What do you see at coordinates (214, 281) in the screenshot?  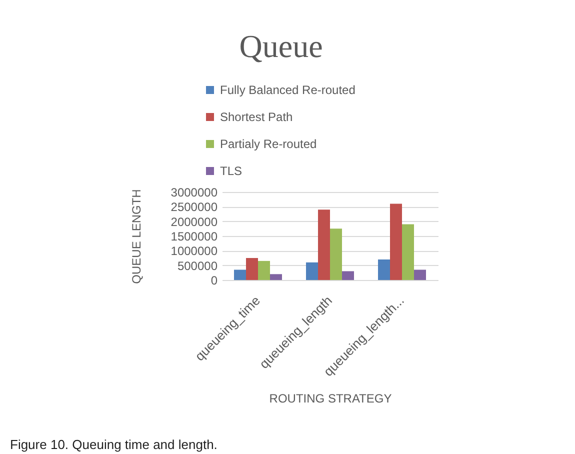 I see `y-tick-label: 0` at bounding box center [214, 281].